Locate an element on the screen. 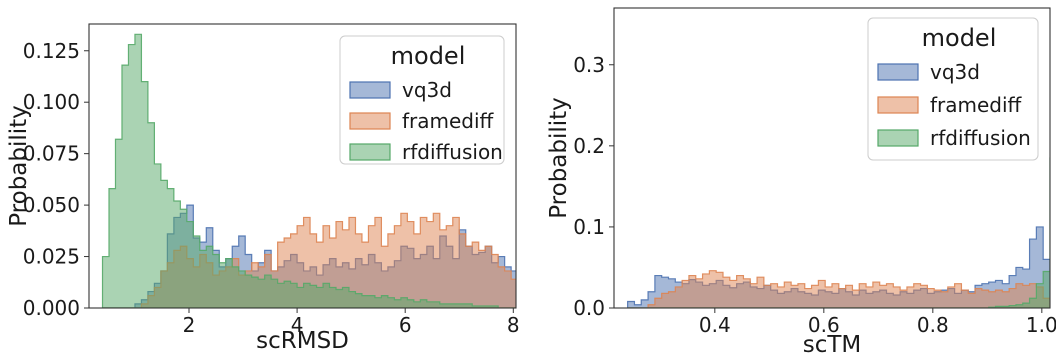 Image resolution: width=1056 pixels, height=358 pixels. x-tick-label: 4 is located at coordinates (297, 325).